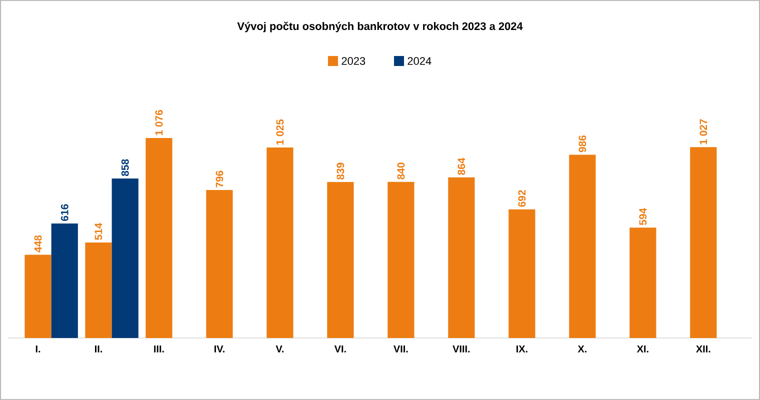  I want to click on x-tick-label: XI., so click(642, 349).